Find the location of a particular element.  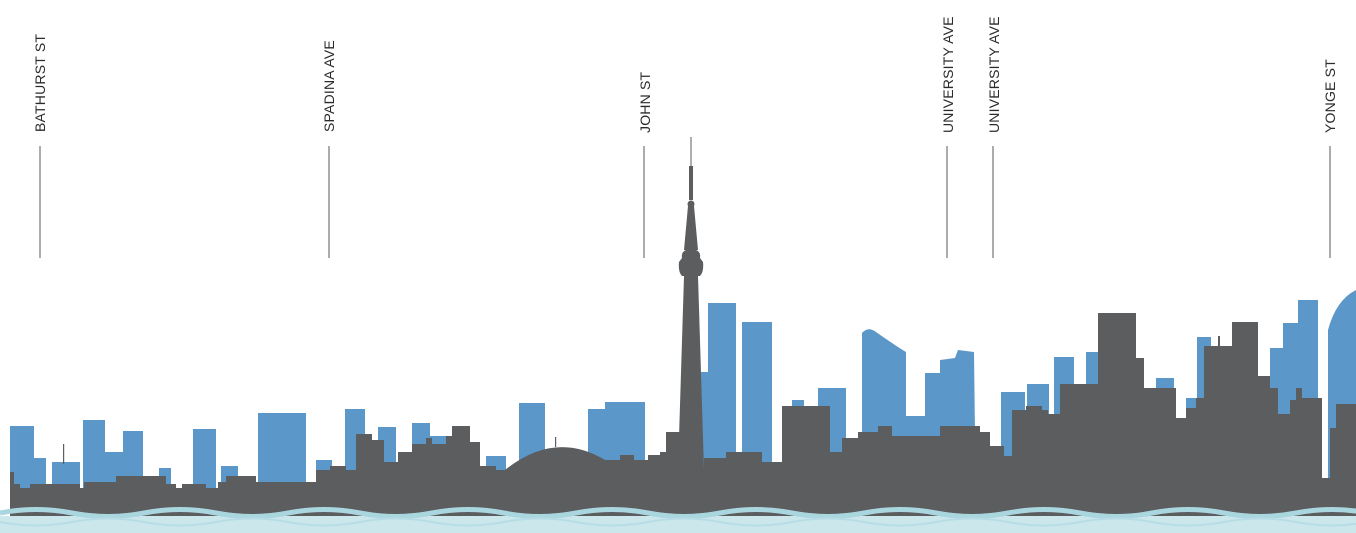

street-marker-john: JOHN ST is located at coordinates (645, 164).